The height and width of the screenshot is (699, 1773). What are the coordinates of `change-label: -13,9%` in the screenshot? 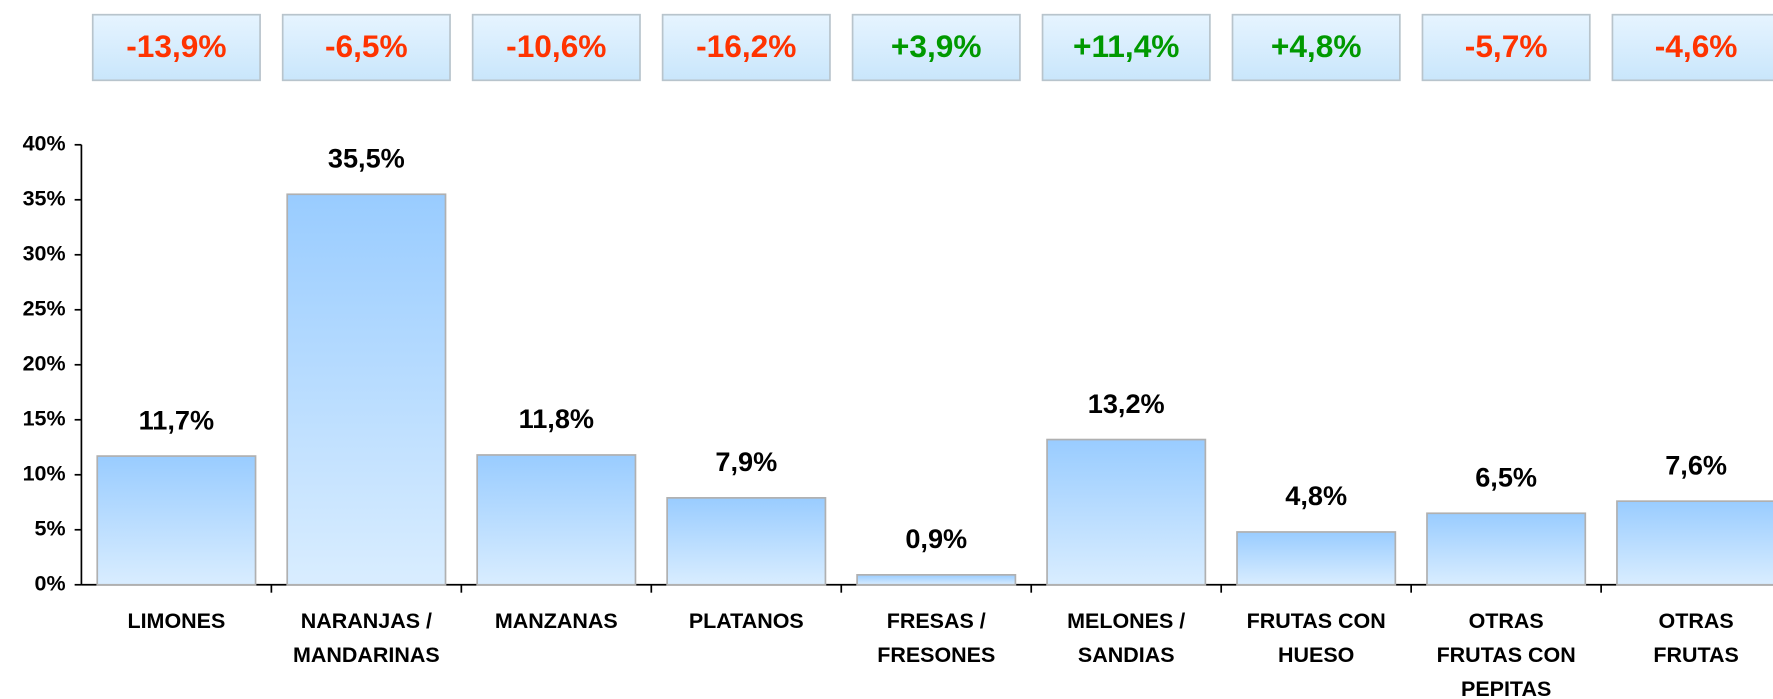 It's located at (176, 46).